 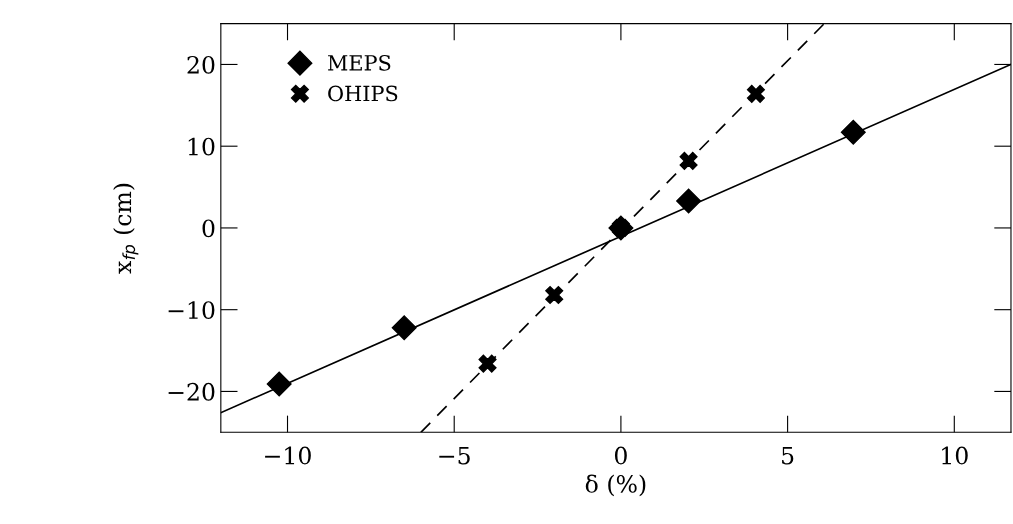 What do you see at coordinates (454, 455) in the screenshot?
I see `x-tick-label: −5` at bounding box center [454, 455].